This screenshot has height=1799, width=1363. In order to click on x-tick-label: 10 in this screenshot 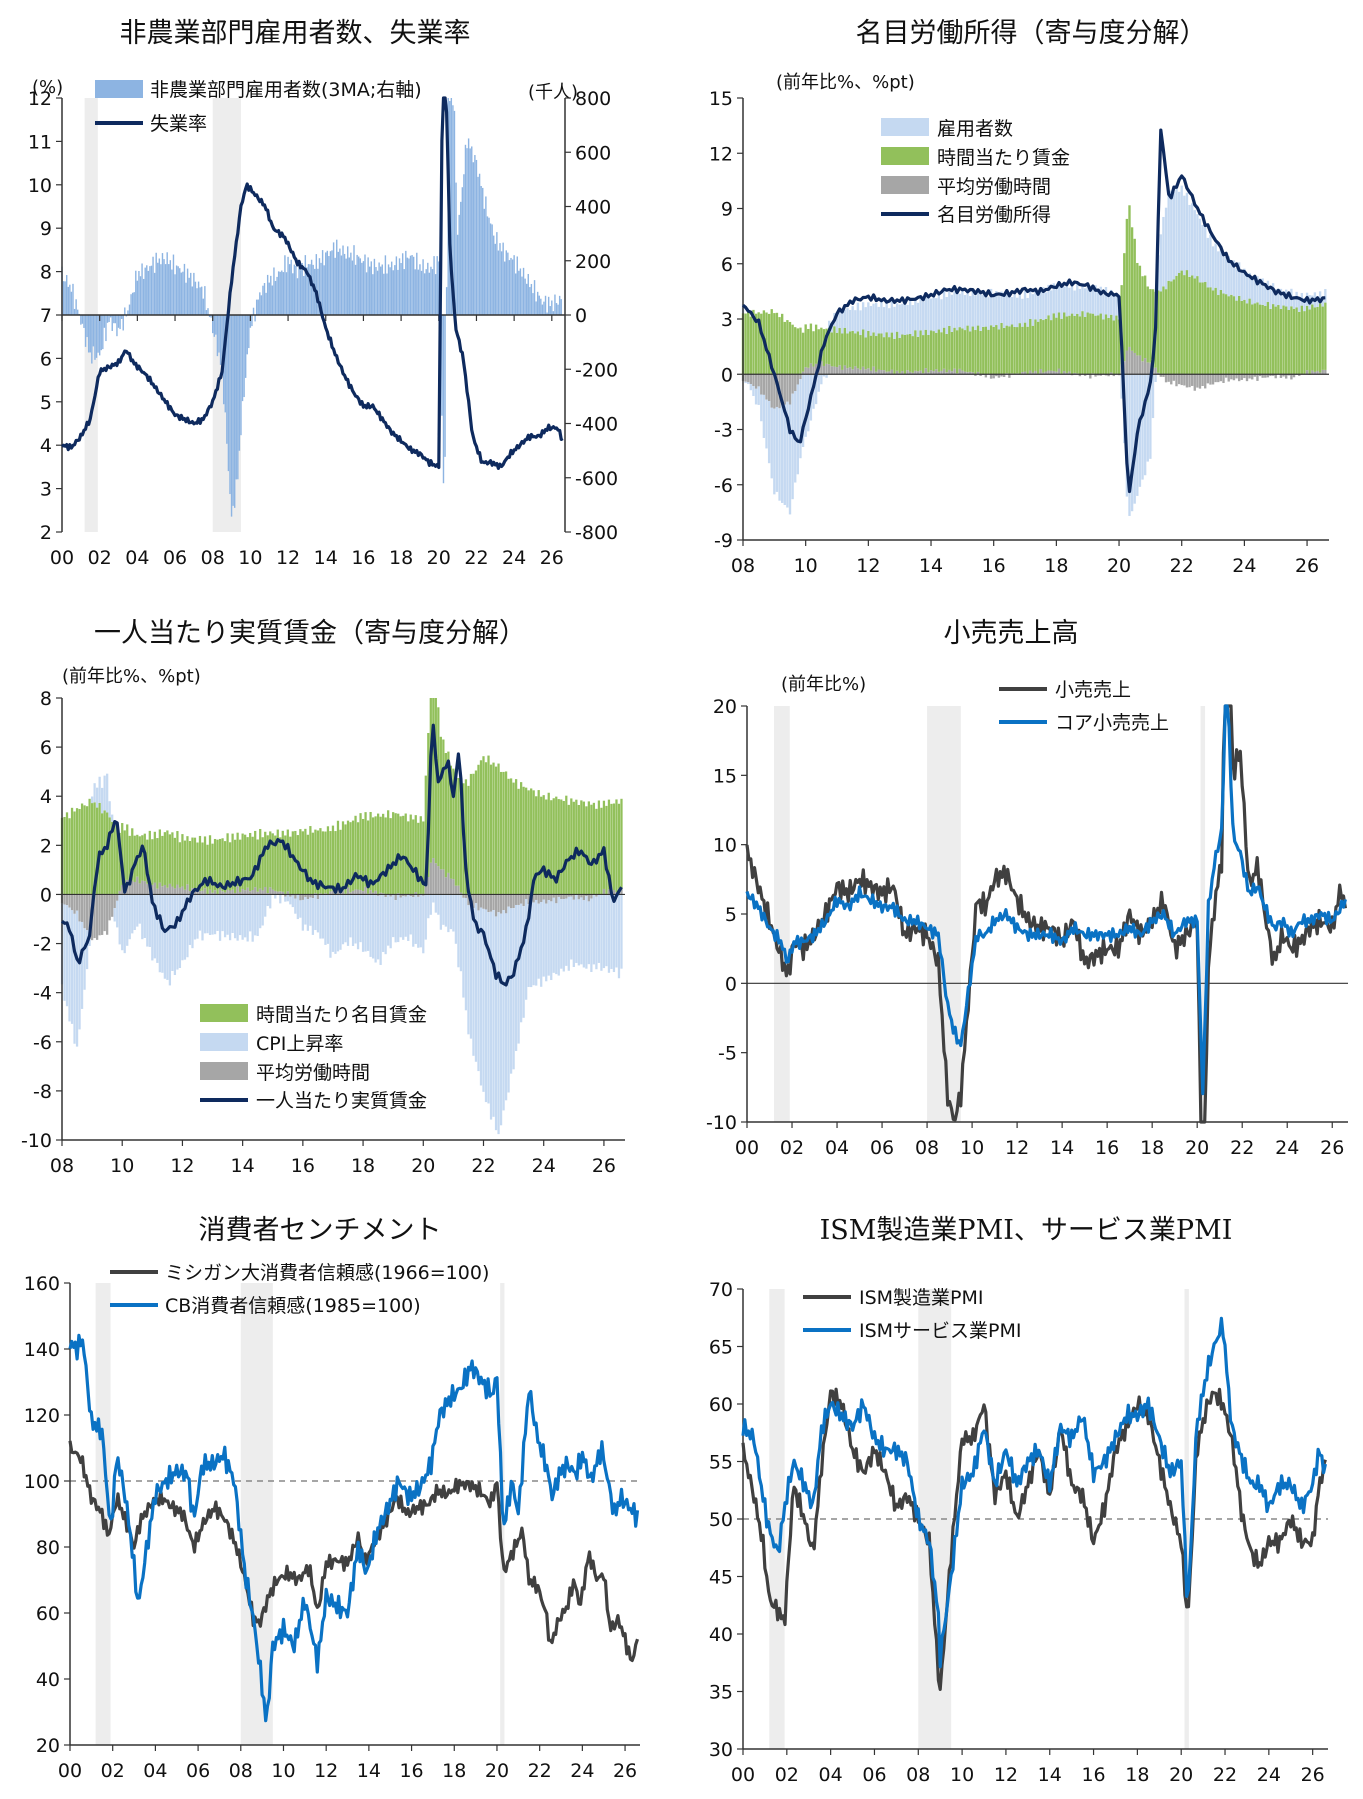, I will do `click(806, 566)`.